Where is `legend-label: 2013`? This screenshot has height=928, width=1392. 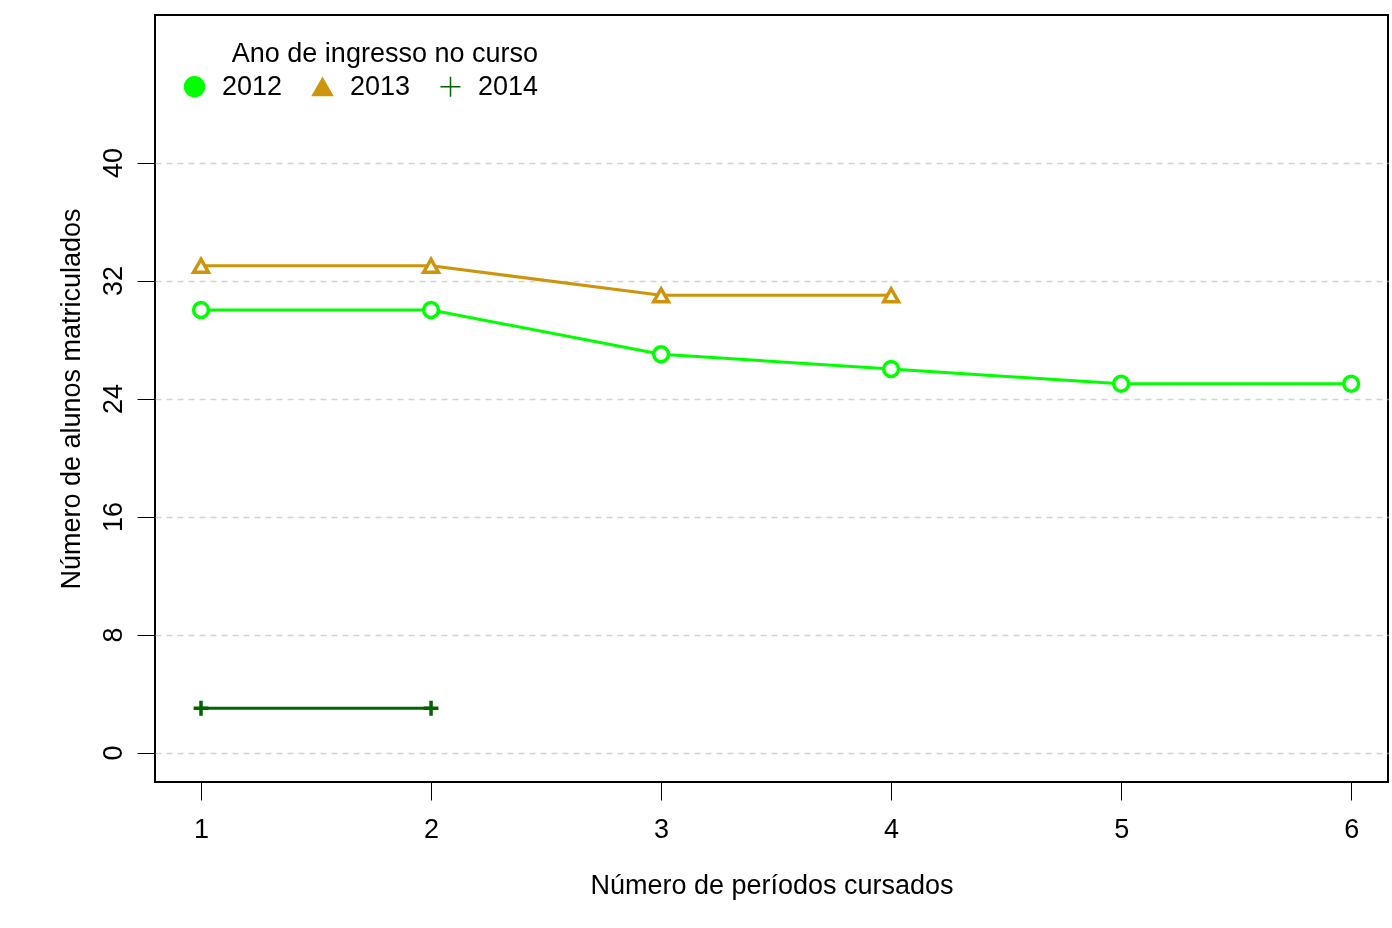
legend-label: 2013 is located at coordinates (380, 85).